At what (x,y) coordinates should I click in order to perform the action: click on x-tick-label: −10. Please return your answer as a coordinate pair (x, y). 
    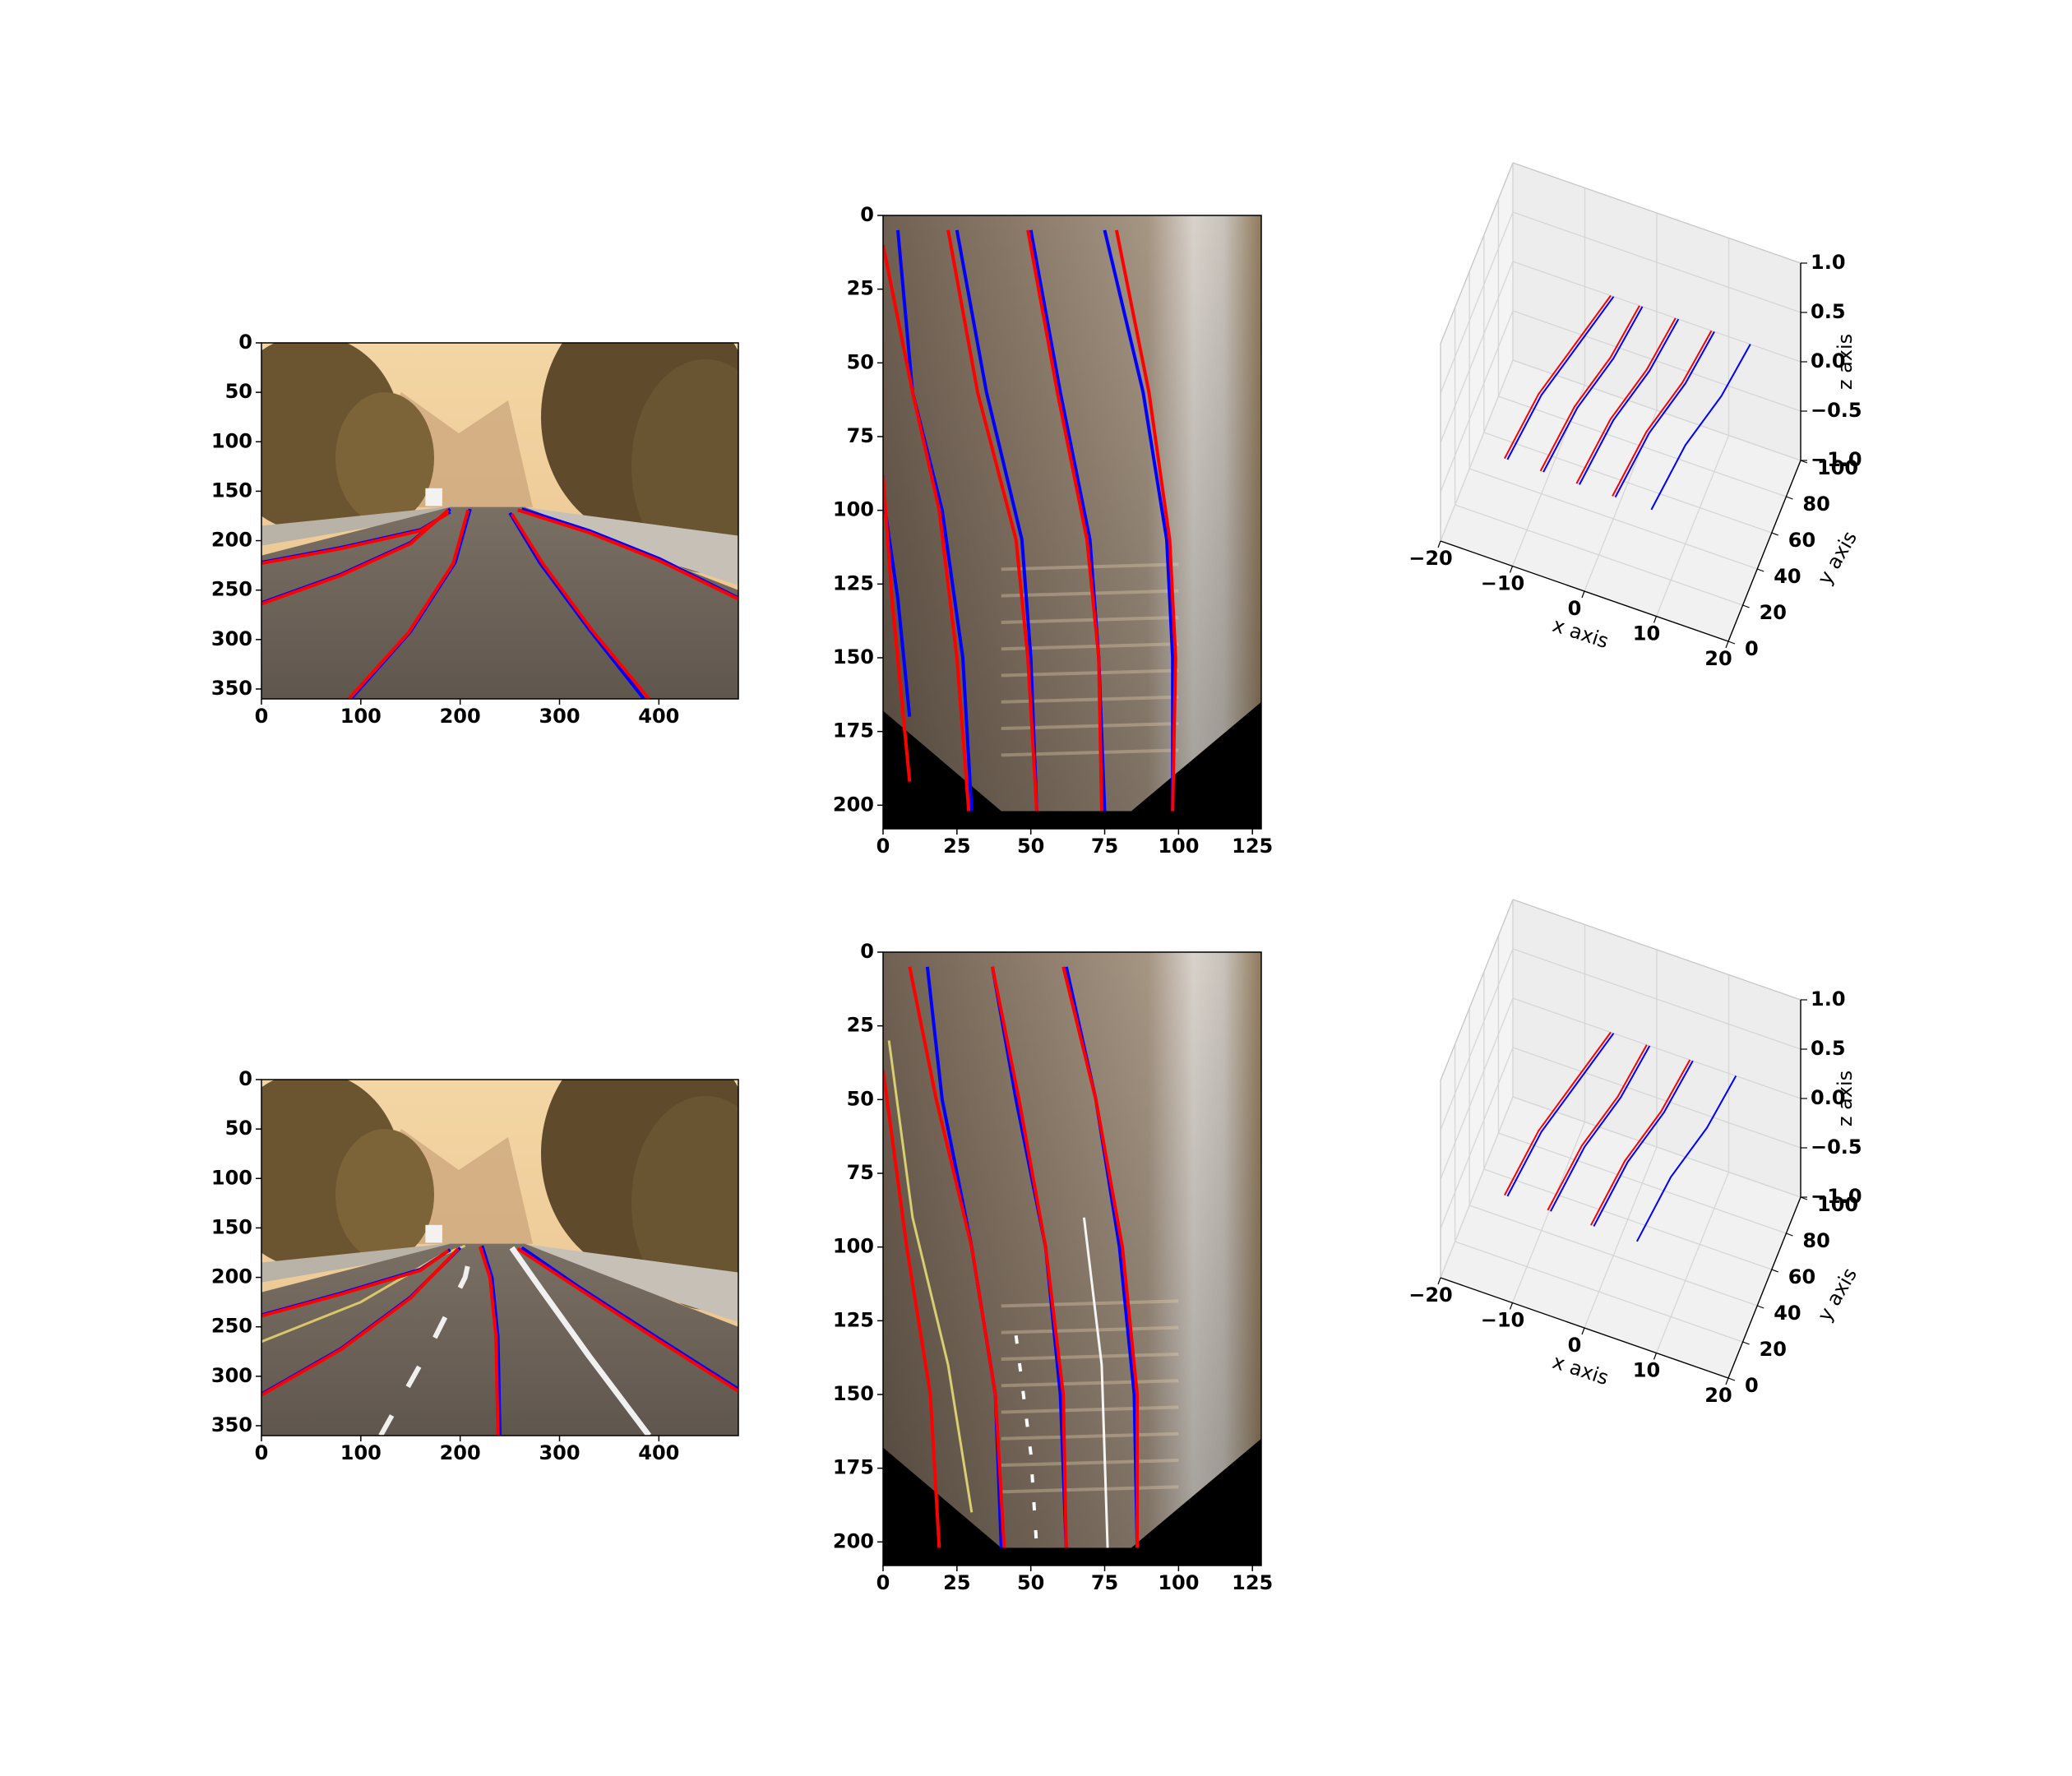
    Looking at the image, I should click on (1503, 583).